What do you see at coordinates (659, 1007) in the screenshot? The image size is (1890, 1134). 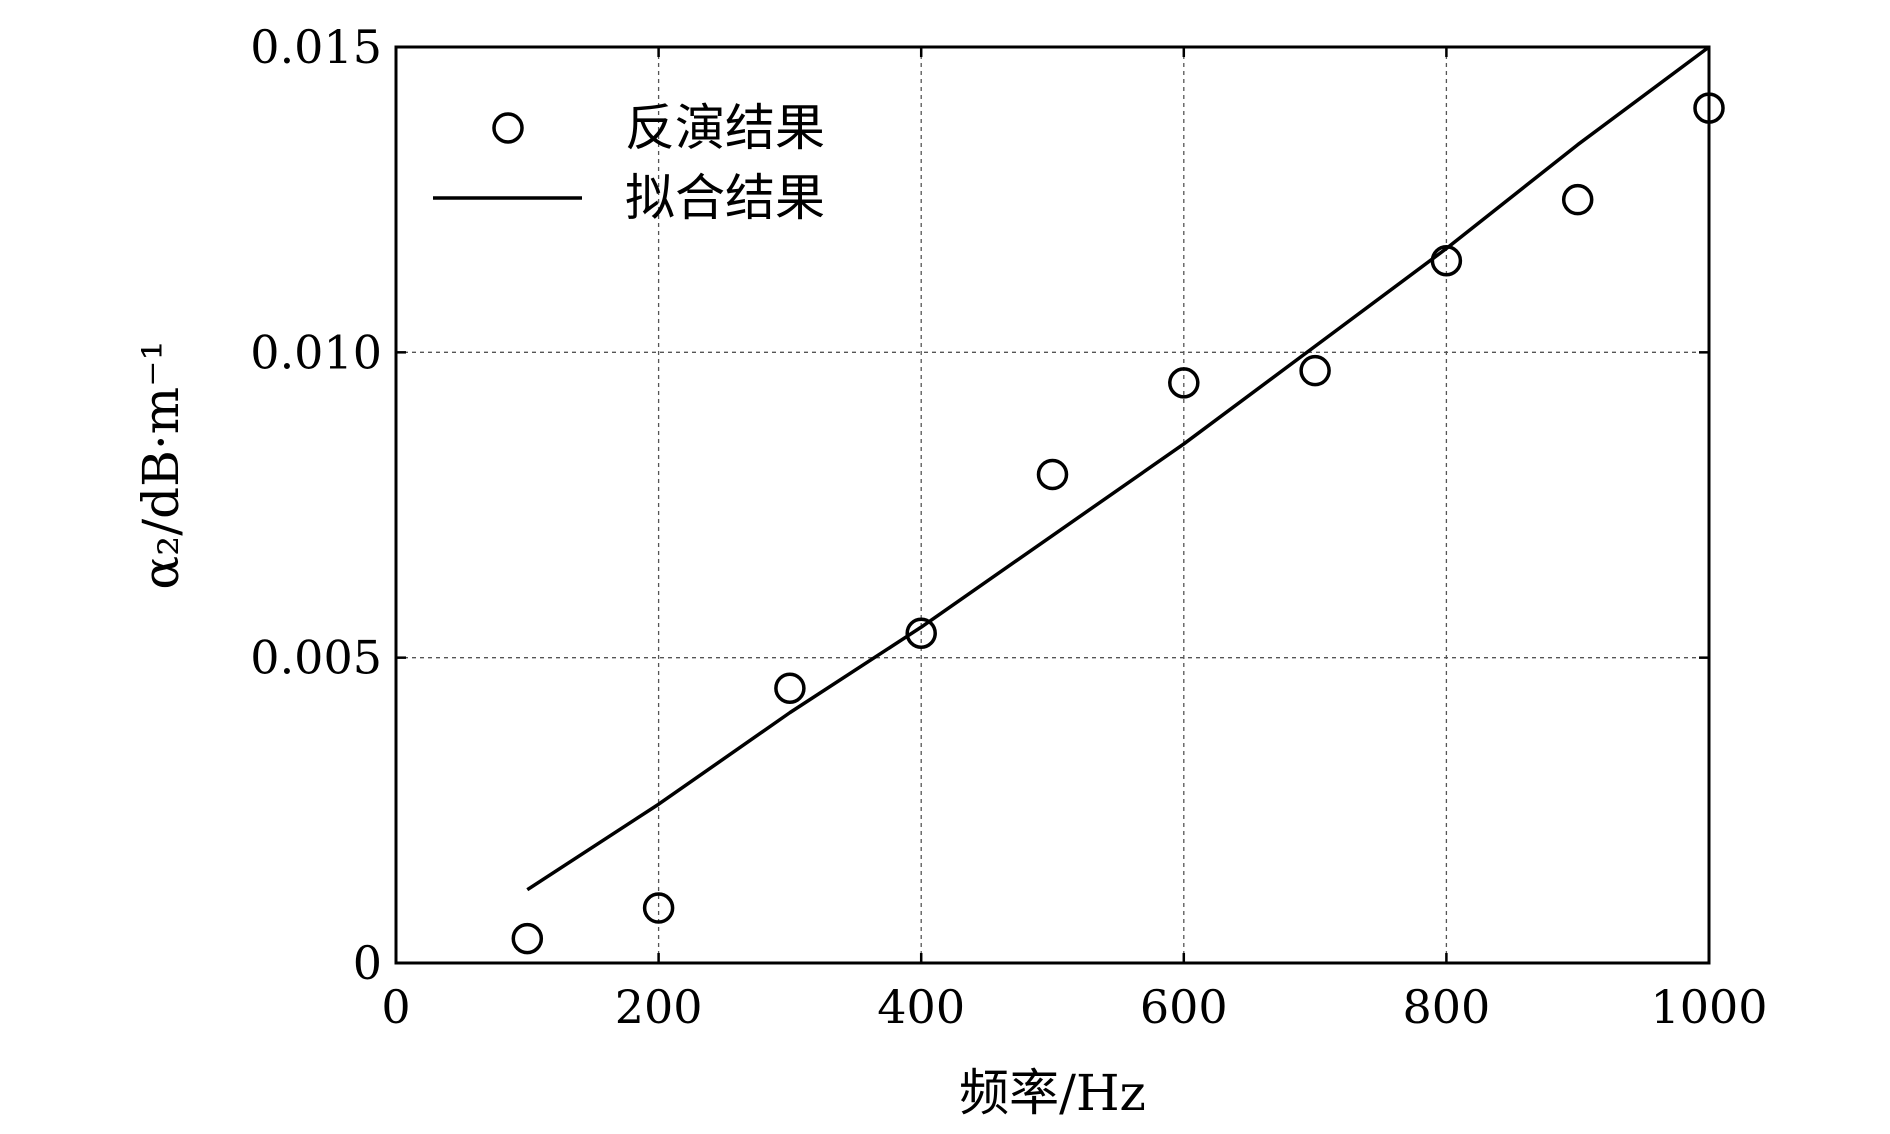 I see `x-tick-label: 200` at bounding box center [659, 1007].